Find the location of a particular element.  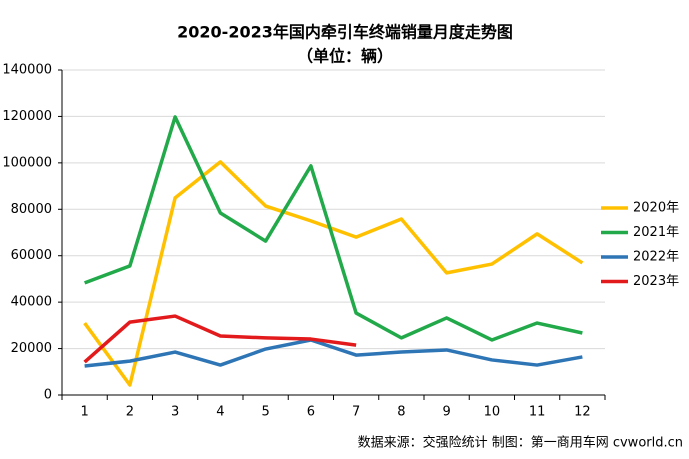

y-tick-label: 80000 is located at coordinates (31, 209).